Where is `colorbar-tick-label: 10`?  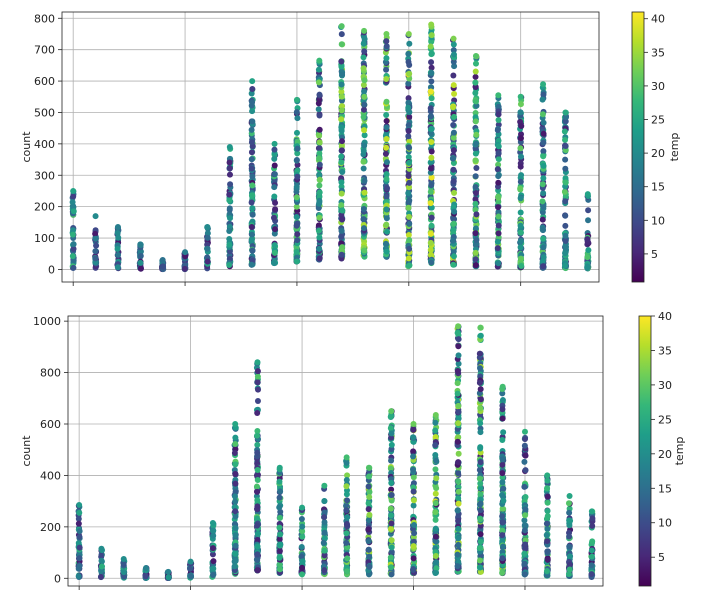 colorbar-tick-label: 10 is located at coordinates (658, 220).